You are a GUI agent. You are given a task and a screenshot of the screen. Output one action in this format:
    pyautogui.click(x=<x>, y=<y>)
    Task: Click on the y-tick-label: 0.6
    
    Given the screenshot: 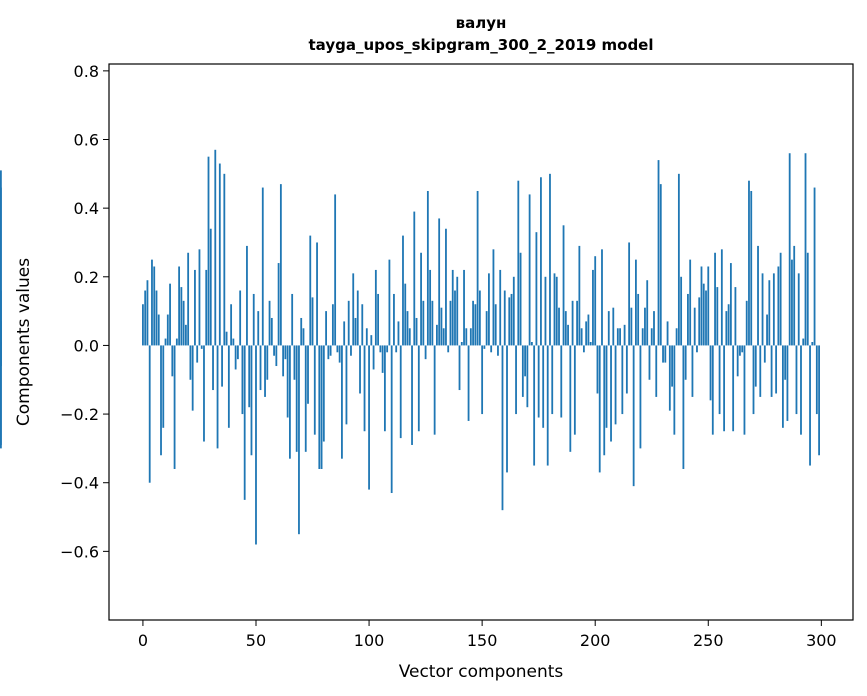 What is the action you would take?
    pyautogui.click(x=86, y=140)
    